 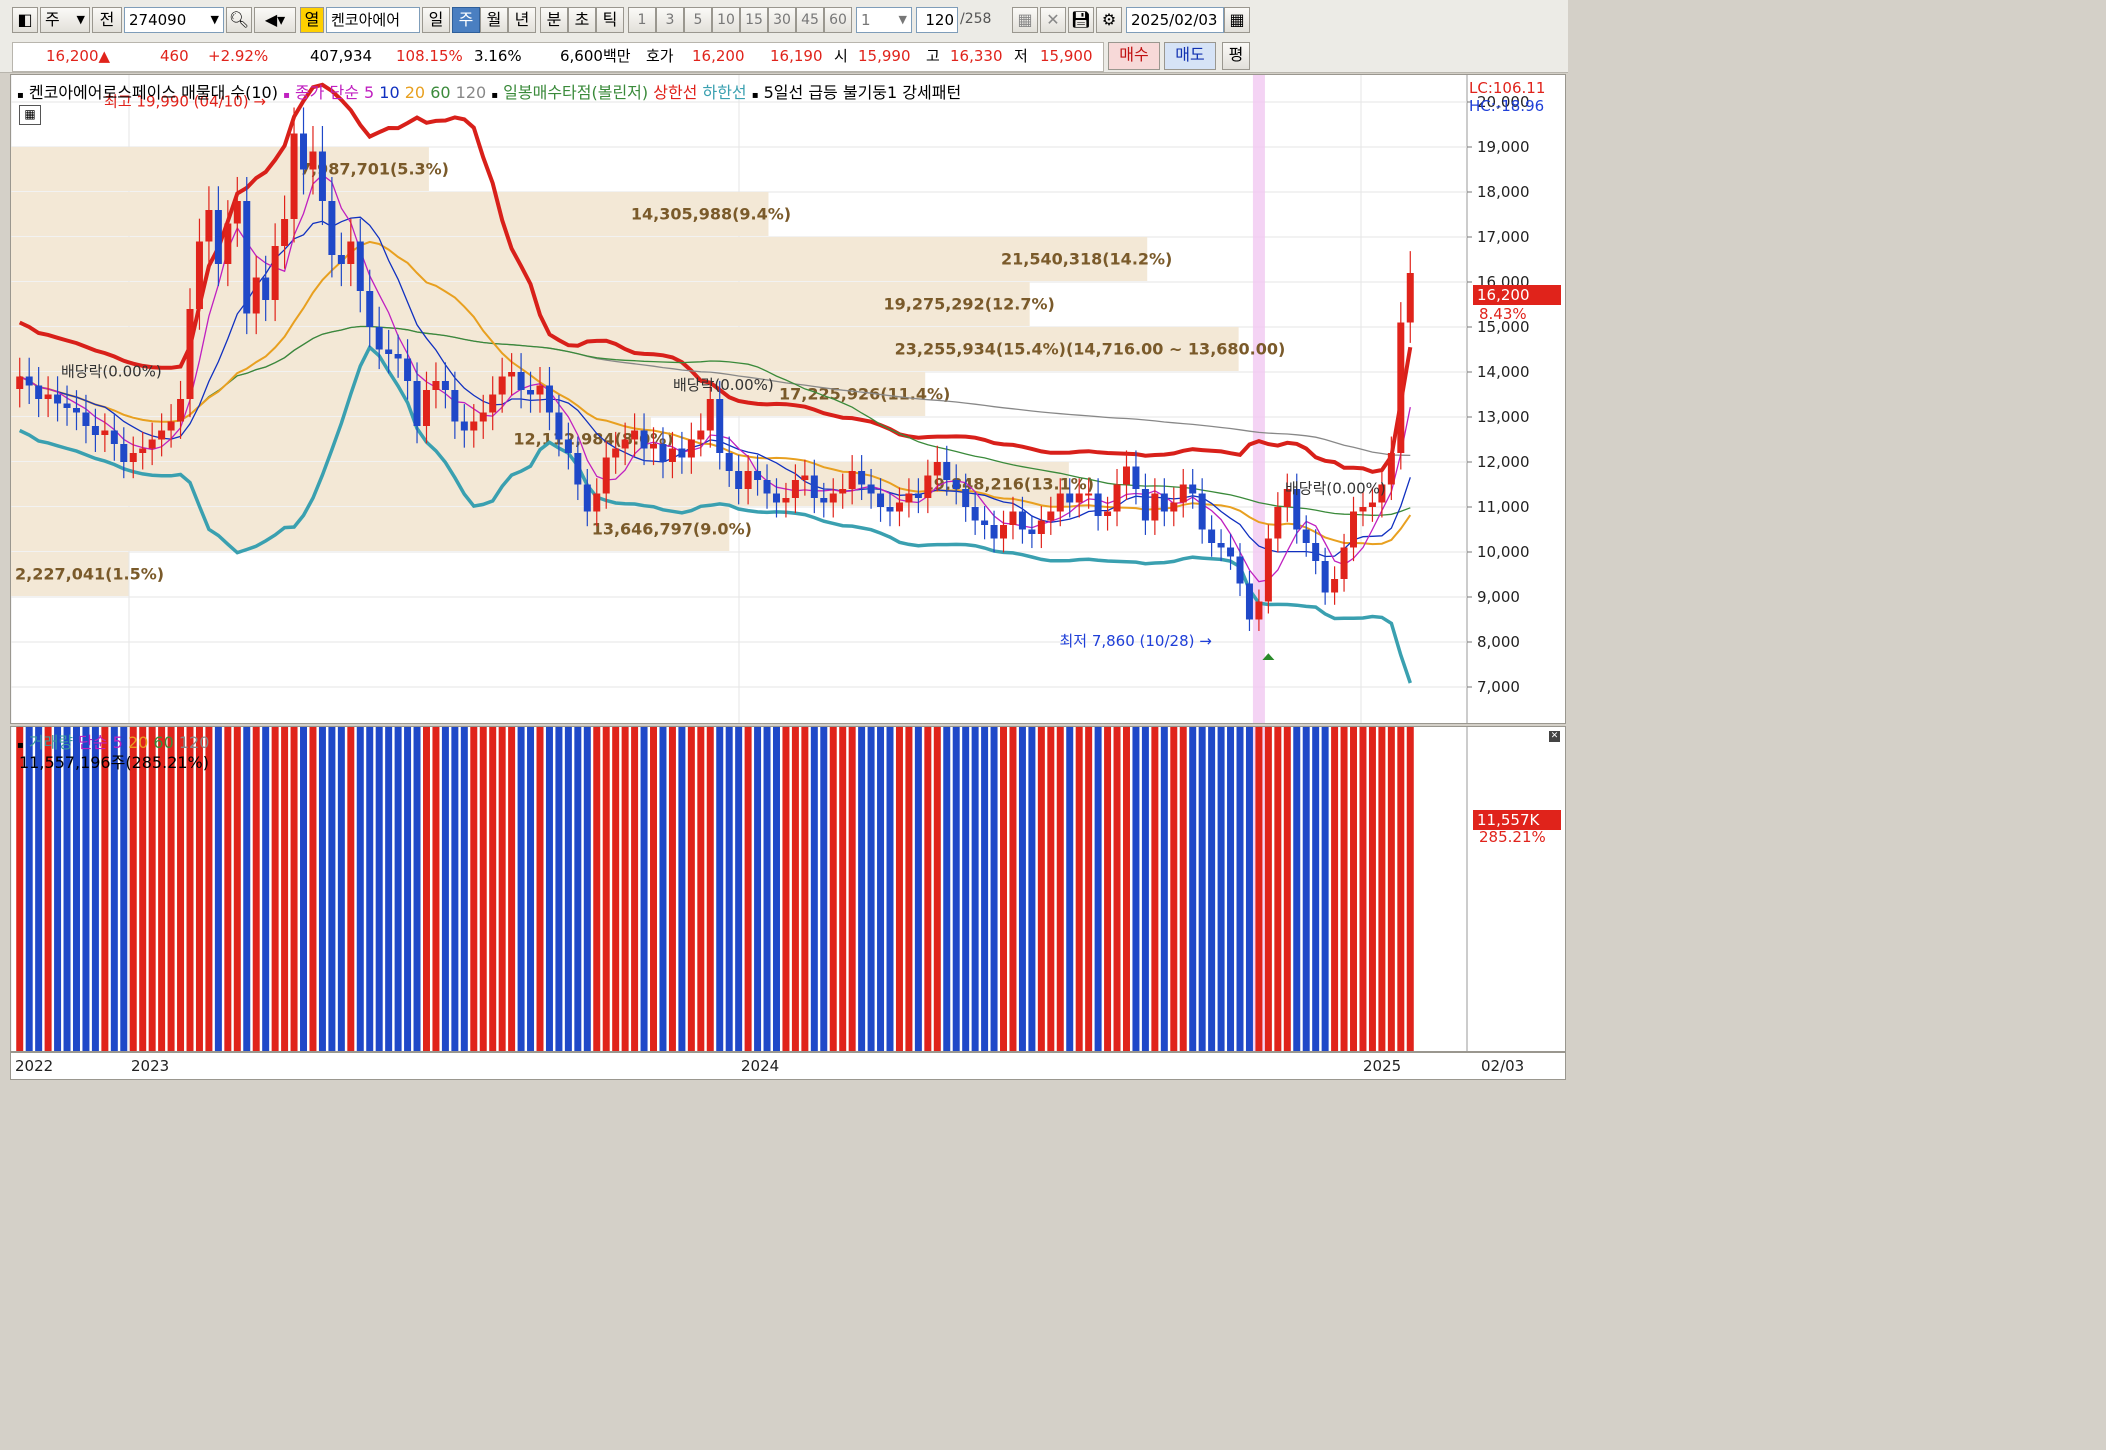 What do you see at coordinates (429, 56) in the screenshot?
I see `volume-ratio: 108.15%` at bounding box center [429, 56].